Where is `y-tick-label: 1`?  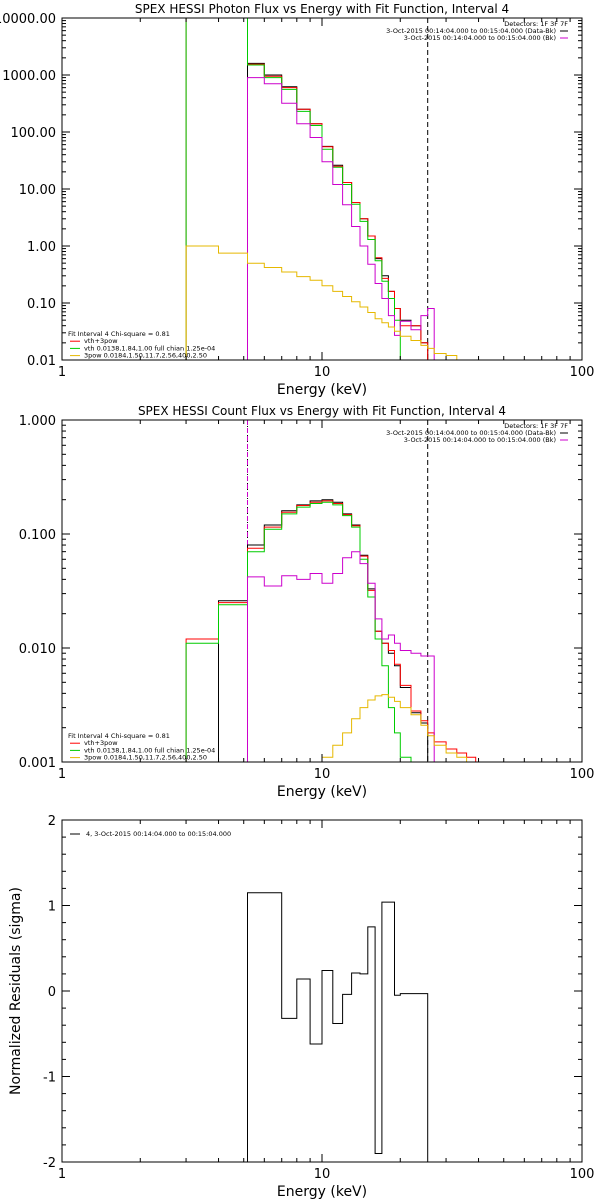
y-tick-label: 1 is located at coordinates (52, 907).